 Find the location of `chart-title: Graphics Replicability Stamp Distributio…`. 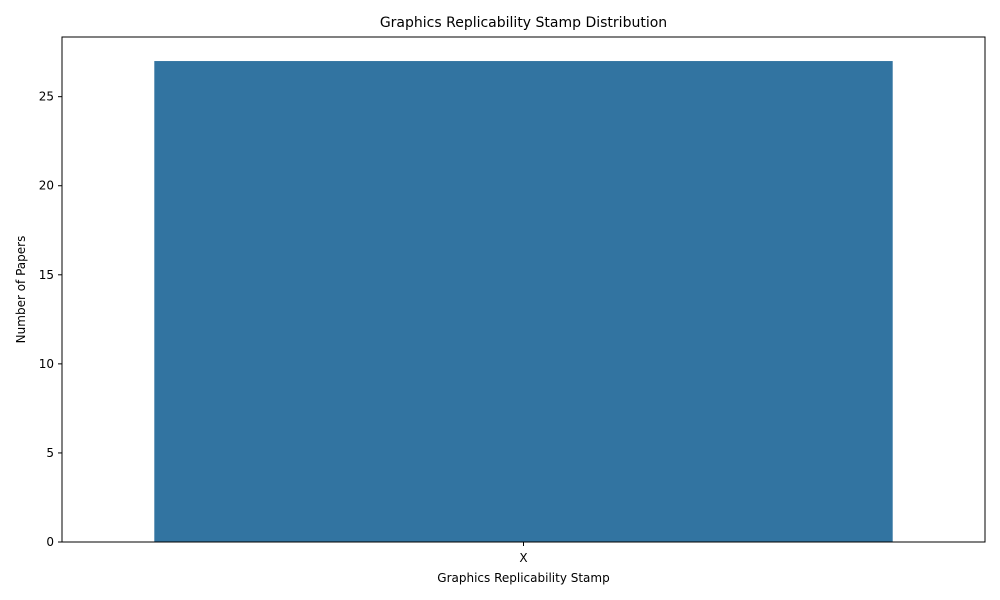

chart-title: Graphics Replicability Stamp Distributio… is located at coordinates (523, 23).